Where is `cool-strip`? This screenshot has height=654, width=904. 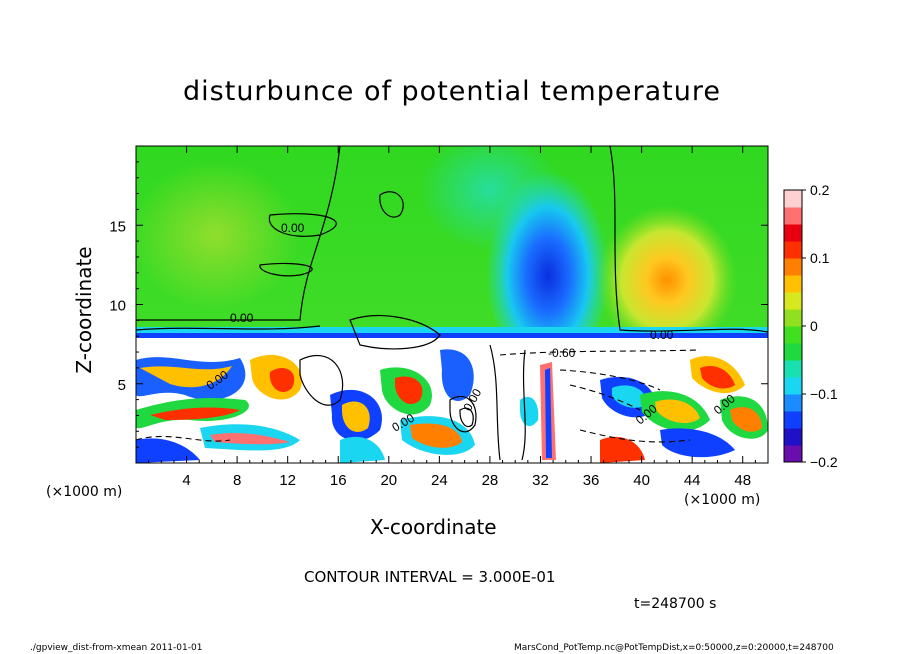 cool-strip is located at coordinates (452, 331).